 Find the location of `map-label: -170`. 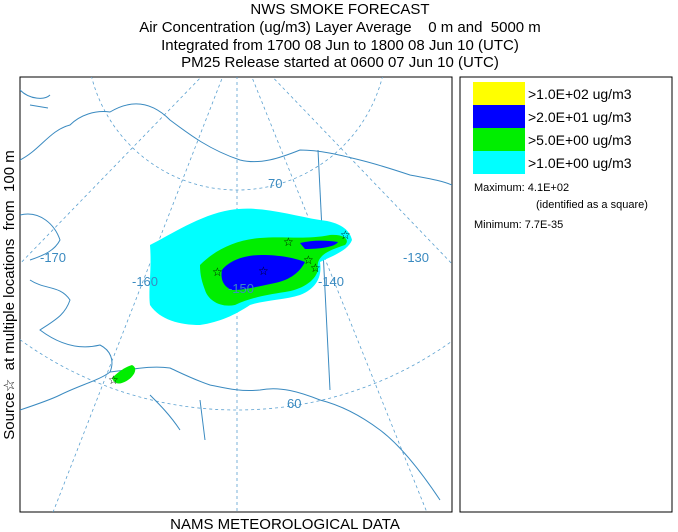

map-label: -170 is located at coordinates (53, 257).